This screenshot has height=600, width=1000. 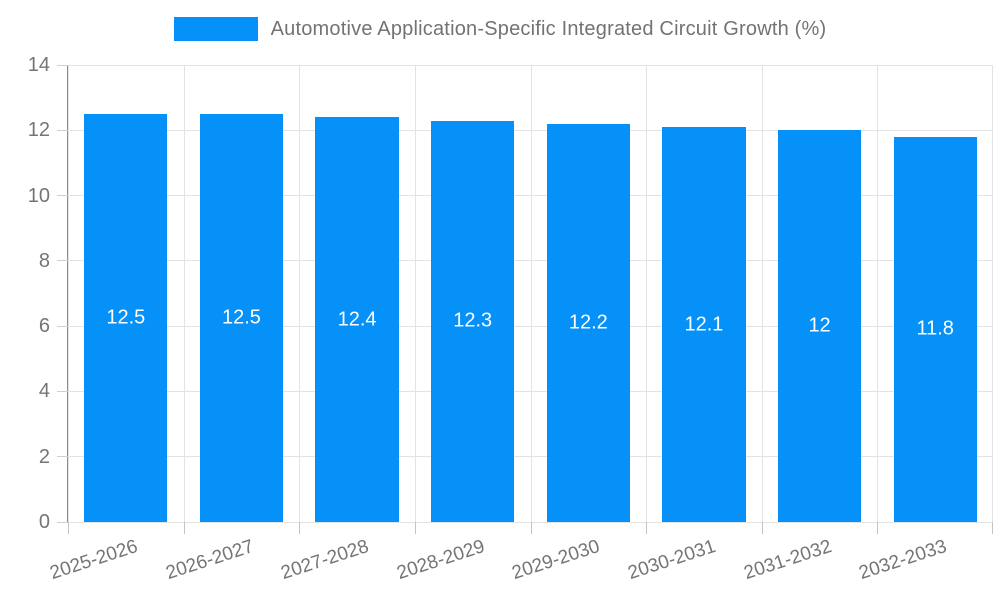 What do you see at coordinates (325, 560) in the screenshot?
I see `x-tick-label: 2027-2028` at bounding box center [325, 560].